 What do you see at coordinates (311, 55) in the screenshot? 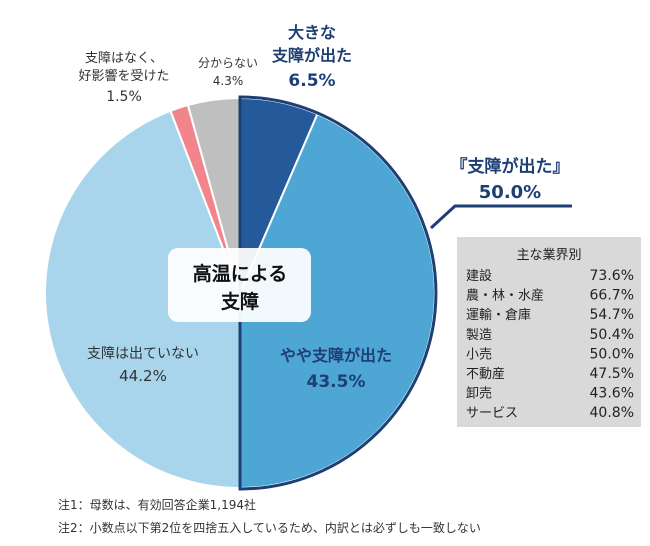
I see `label-large-impact-line2: 支障が出た` at bounding box center [311, 55].